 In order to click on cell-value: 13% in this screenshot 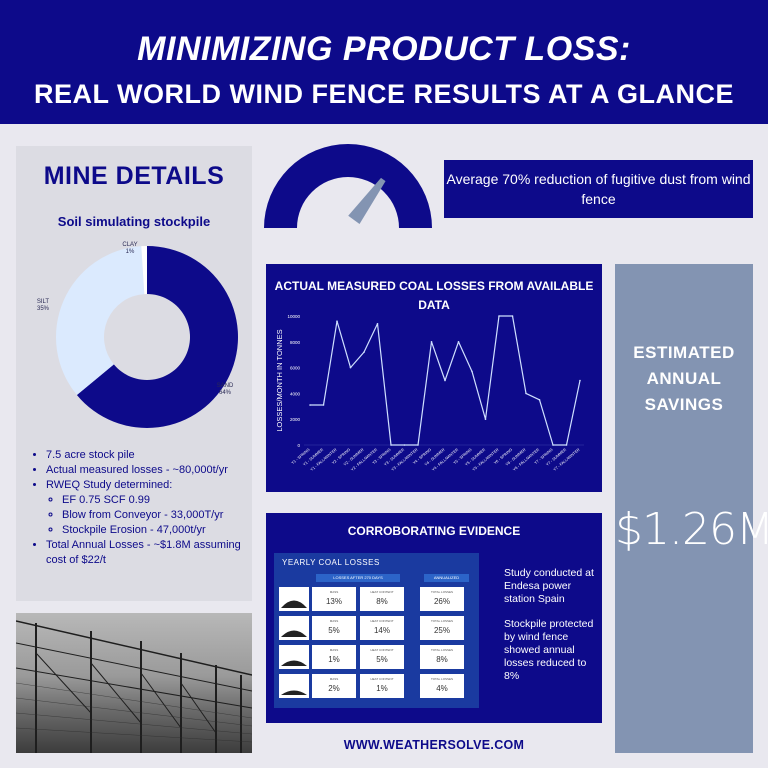, I will do `click(333, 601)`.